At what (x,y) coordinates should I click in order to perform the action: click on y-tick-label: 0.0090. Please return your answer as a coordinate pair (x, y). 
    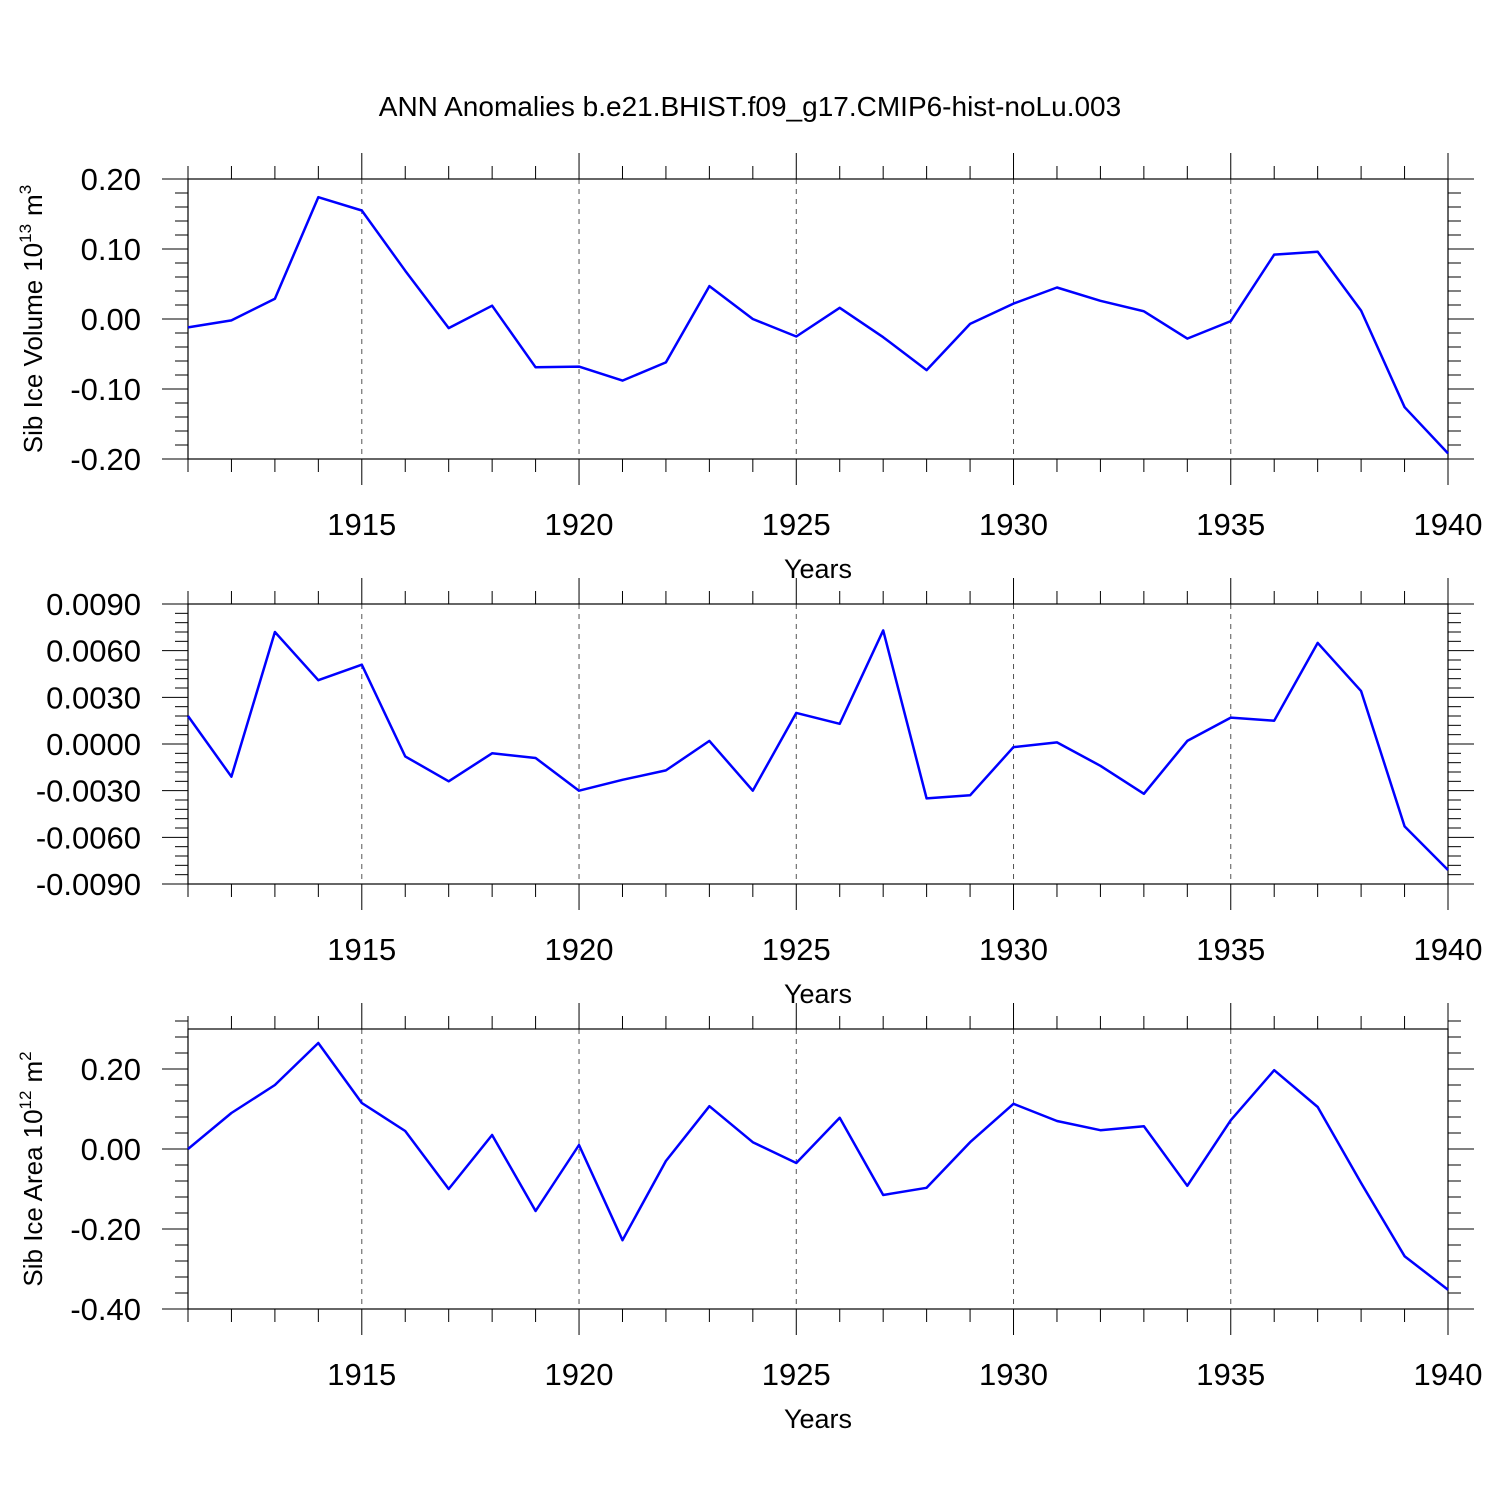
    Looking at the image, I should click on (93, 604).